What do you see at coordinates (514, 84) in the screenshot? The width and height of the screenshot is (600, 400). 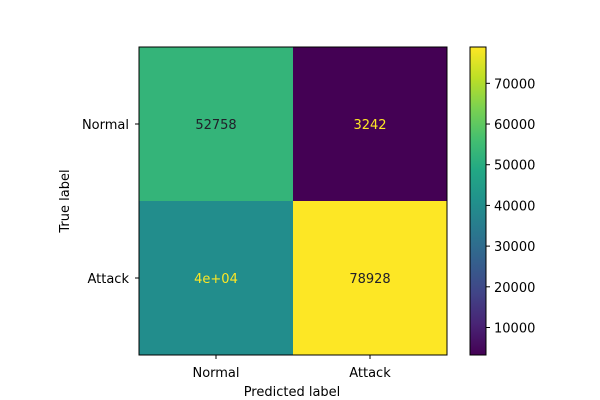 I see `colorbar-tick-label: 70000` at bounding box center [514, 84].